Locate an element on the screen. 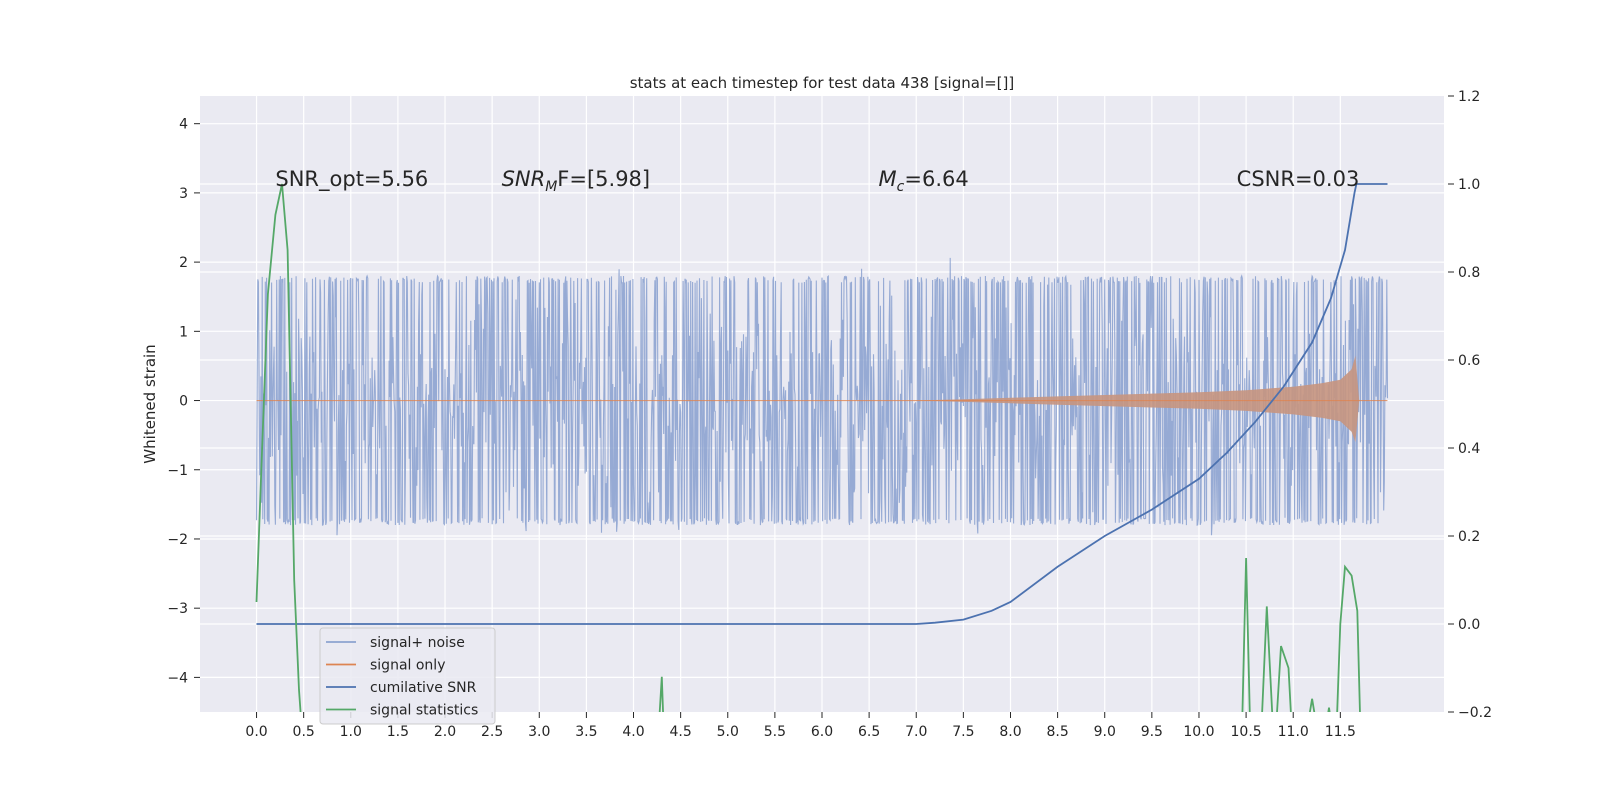 The width and height of the screenshot is (1600, 800). x-tick-label: 5.0 is located at coordinates (728, 732).